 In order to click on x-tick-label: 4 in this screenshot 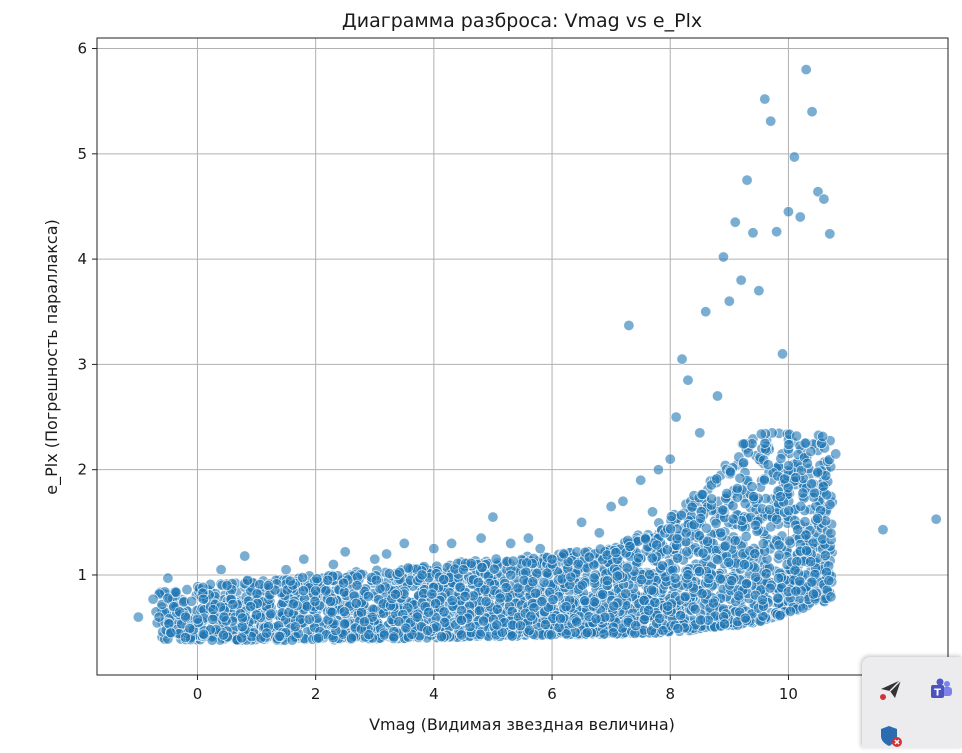, I will do `click(434, 694)`.